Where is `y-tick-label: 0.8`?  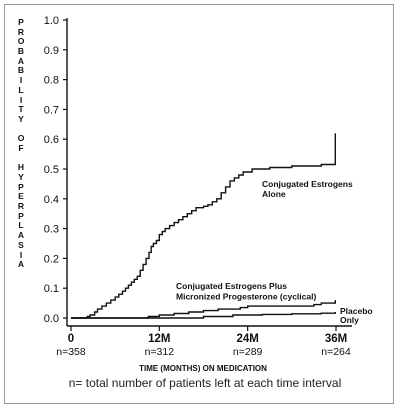 y-tick-label: 0.8 is located at coordinates (51, 81).